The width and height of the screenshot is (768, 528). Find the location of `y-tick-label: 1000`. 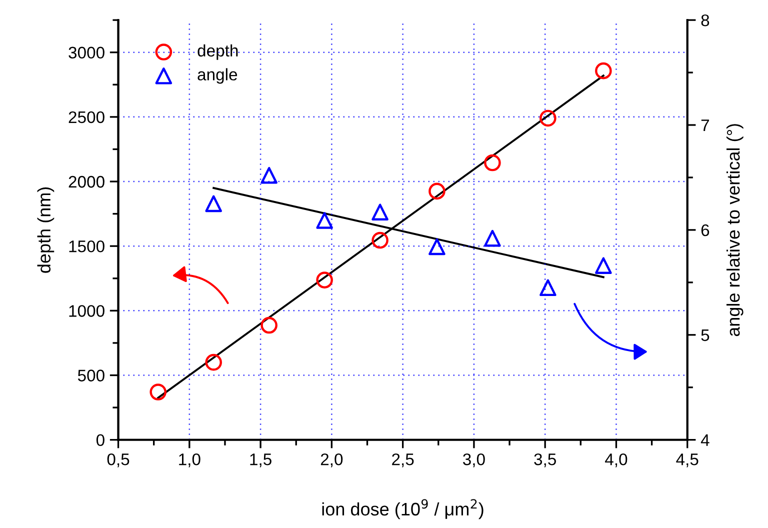

y-tick-label: 1000 is located at coordinates (86, 311).